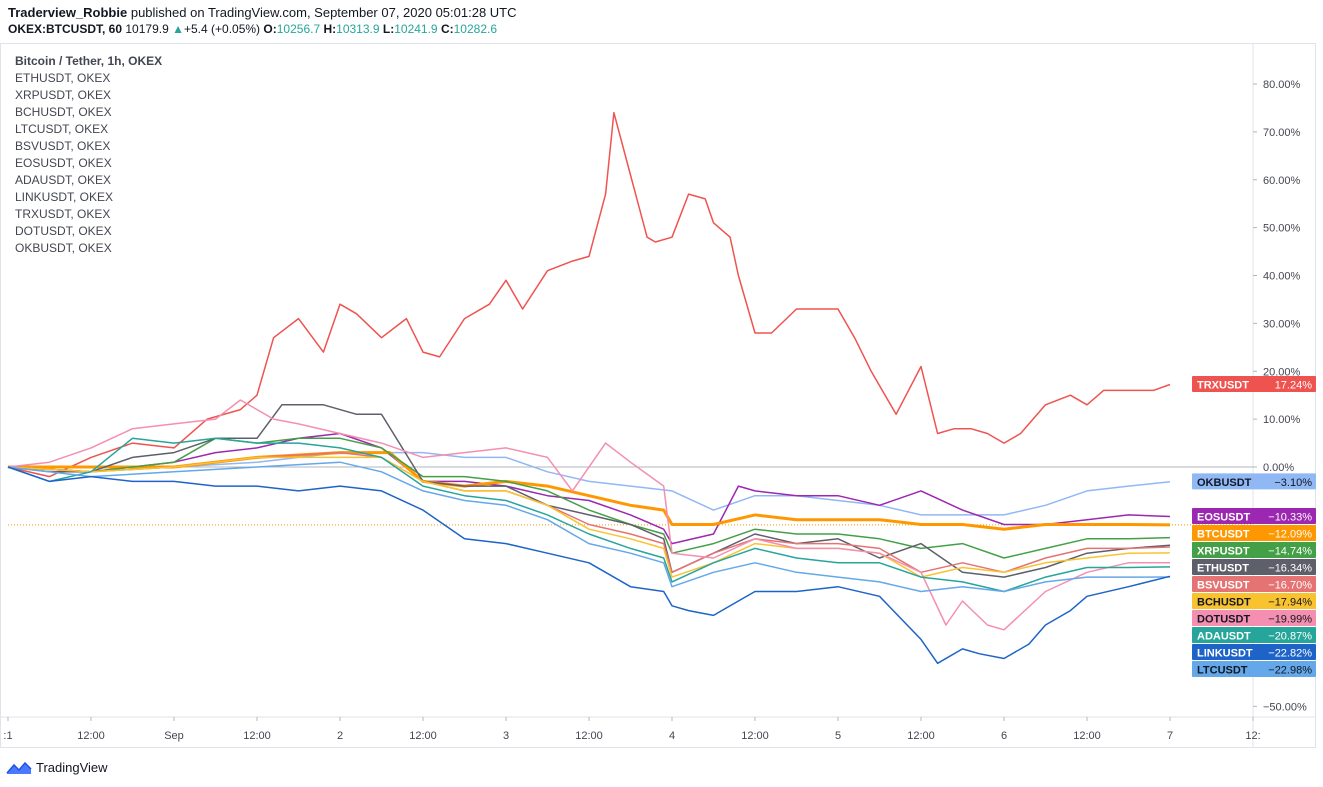 The height and width of the screenshot is (787, 1323). I want to click on series-line-okbusdt, so click(589, 483).